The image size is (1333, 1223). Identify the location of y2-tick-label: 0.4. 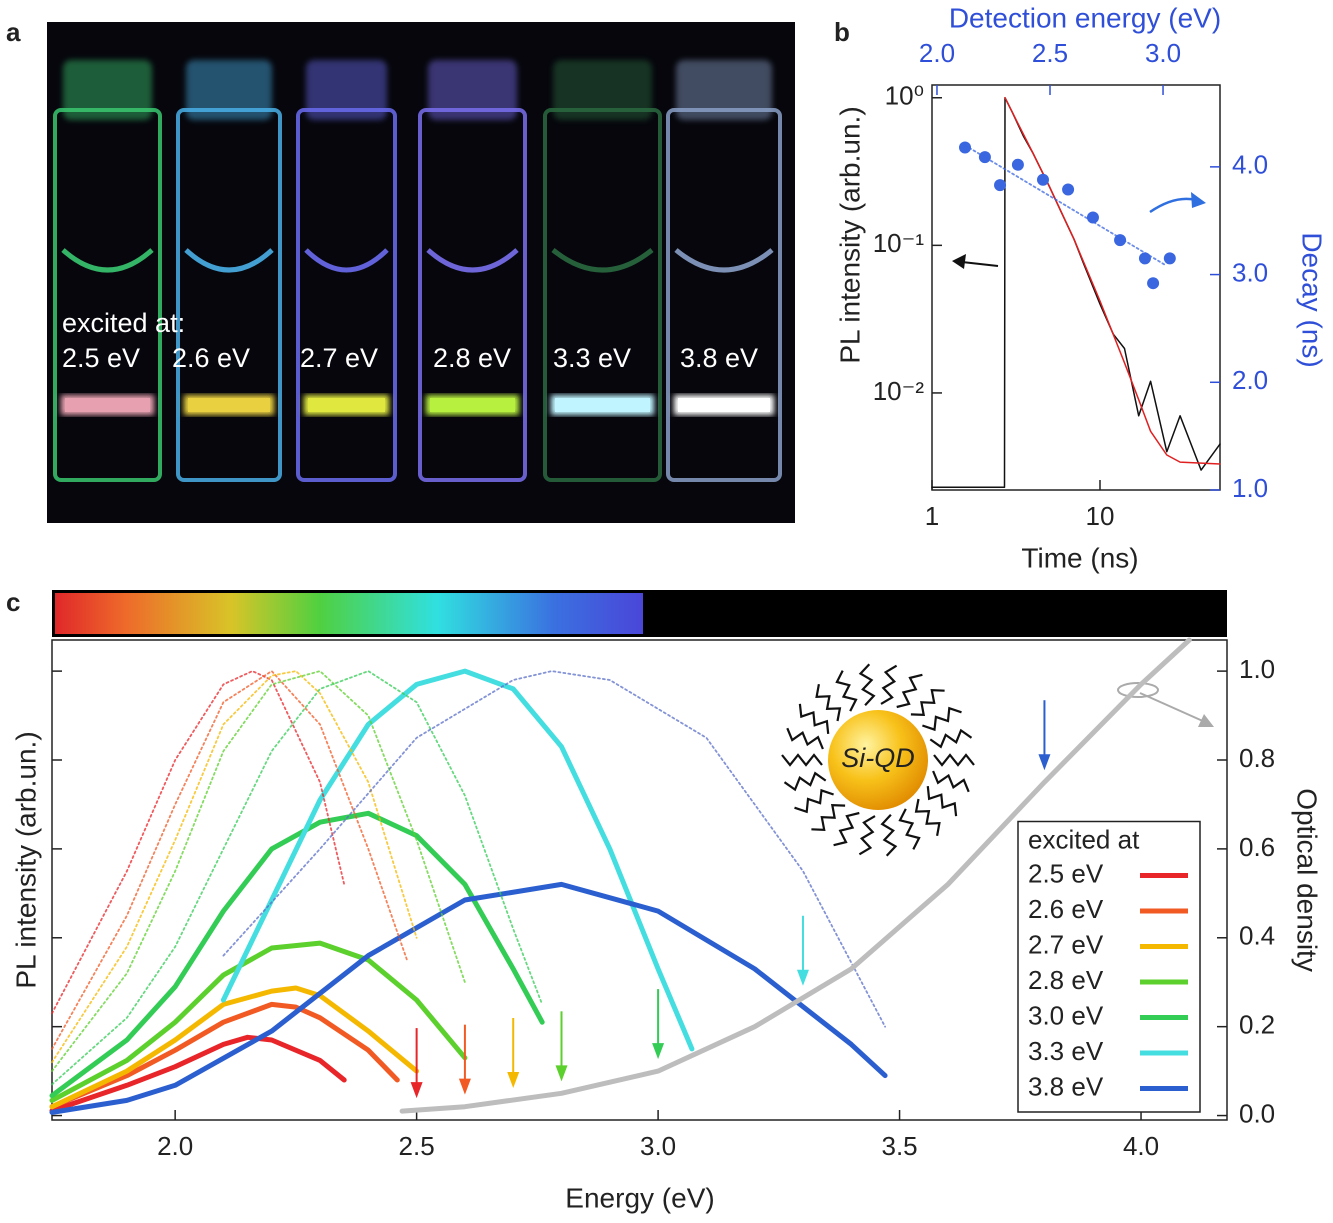
(1257, 936).